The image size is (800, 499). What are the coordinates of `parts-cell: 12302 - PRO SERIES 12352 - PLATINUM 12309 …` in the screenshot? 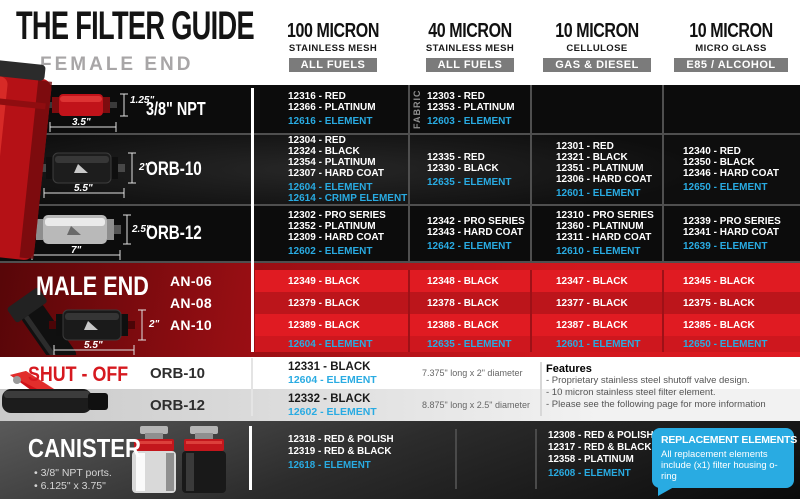 It's located at (331, 233).